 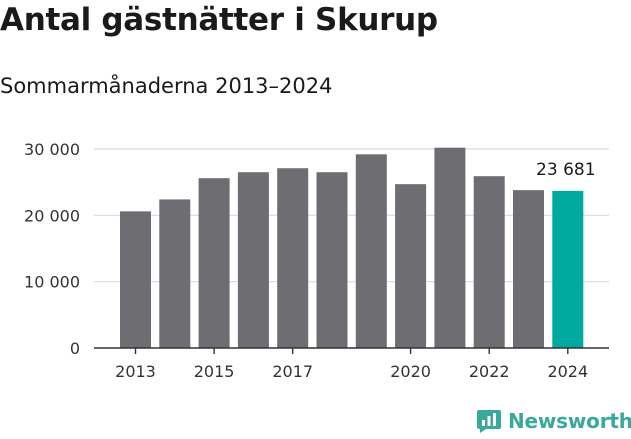 What do you see at coordinates (567, 371) in the screenshot?
I see `x-tick-label: 2024` at bounding box center [567, 371].